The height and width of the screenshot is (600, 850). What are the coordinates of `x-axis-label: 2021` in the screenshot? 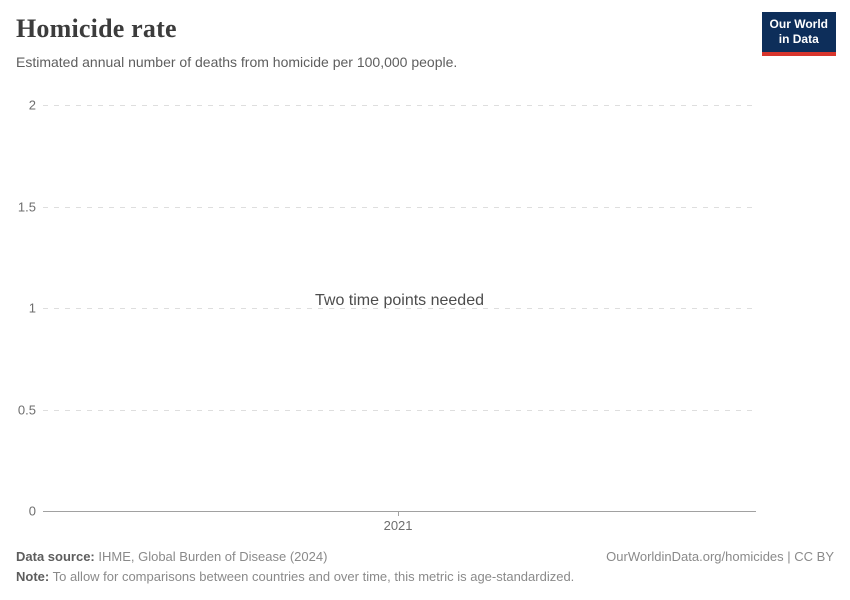 It's located at (398, 525).